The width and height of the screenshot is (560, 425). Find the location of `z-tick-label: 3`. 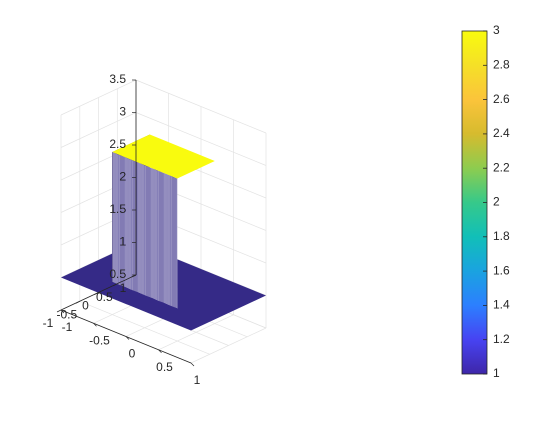

z-tick-label: 3 is located at coordinates (122, 112).